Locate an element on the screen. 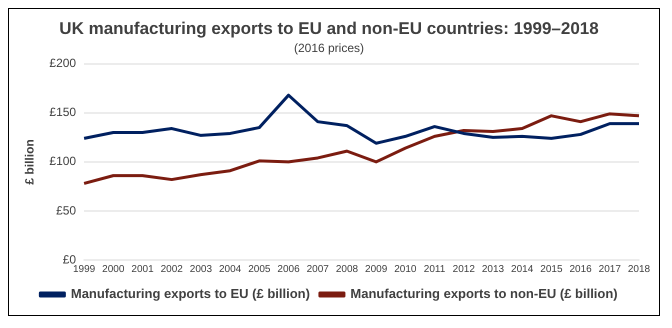 The image size is (672, 328). x-tick-label: 2000 is located at coordinates (113, 269).